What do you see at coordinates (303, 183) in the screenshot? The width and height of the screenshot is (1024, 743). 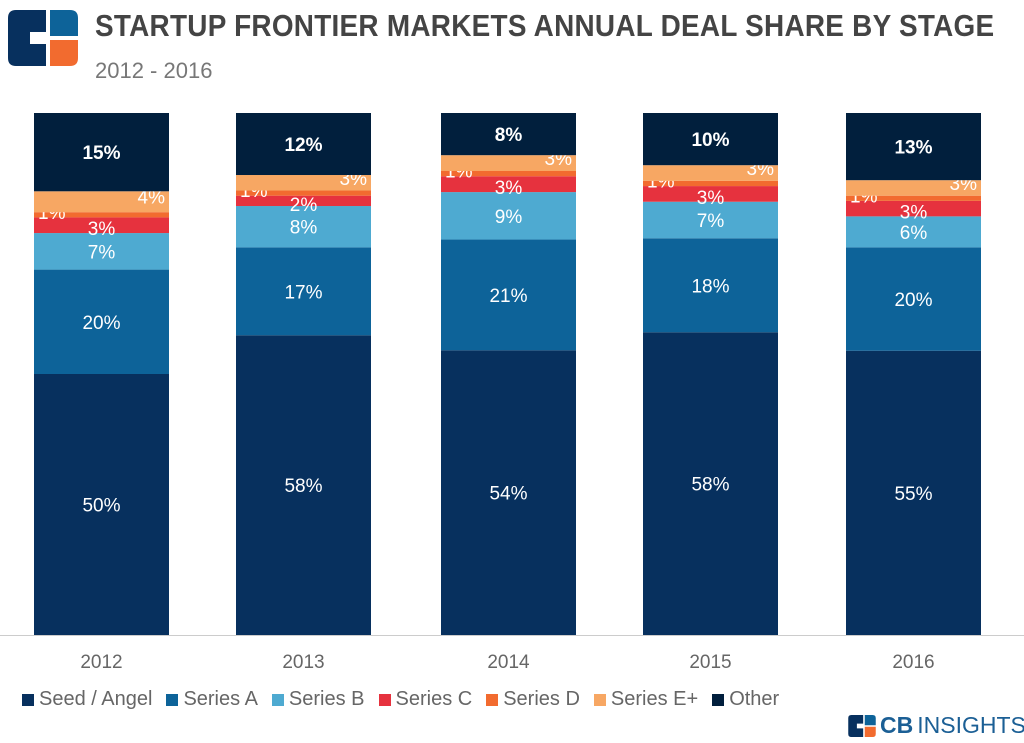 I see `bar-segment-2013-series-e-` at bounding box center [303, 183].